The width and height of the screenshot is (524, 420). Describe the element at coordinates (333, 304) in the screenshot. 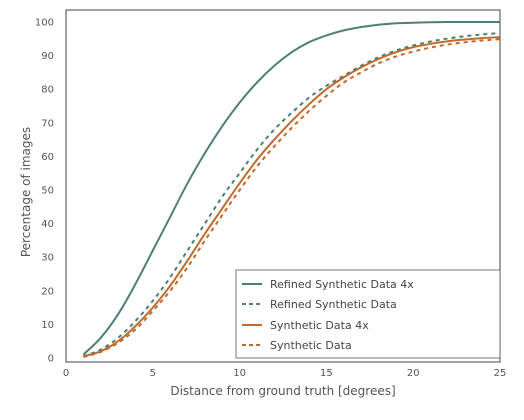

I see `legend-label-refined-synthetic: Refined Synthetic Data` at that location.